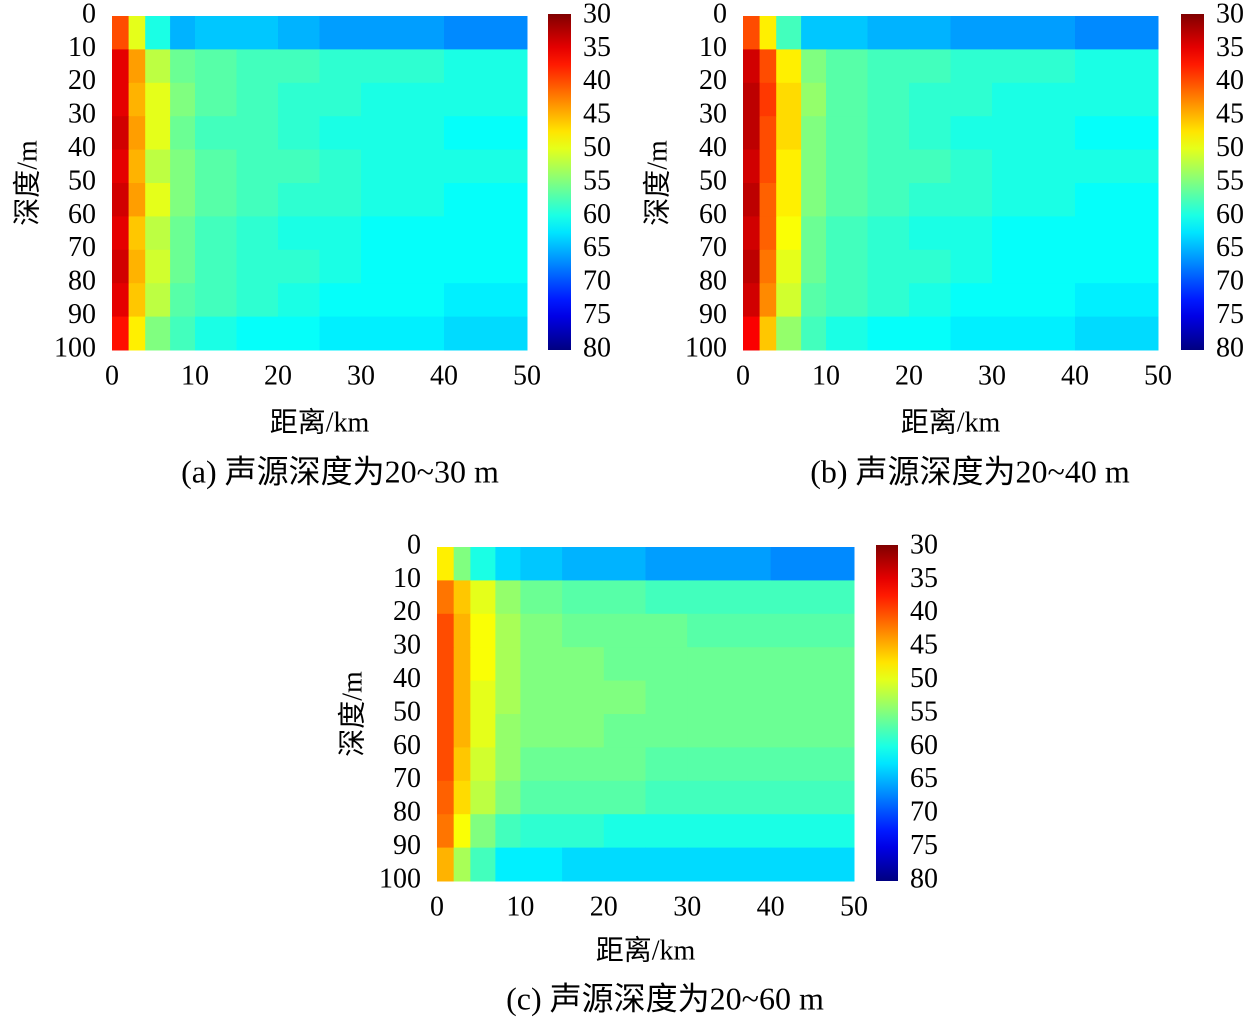 This screenshot has width=1260, height=1028. I want to click on y-tick-label: 90, so click(82, 314).